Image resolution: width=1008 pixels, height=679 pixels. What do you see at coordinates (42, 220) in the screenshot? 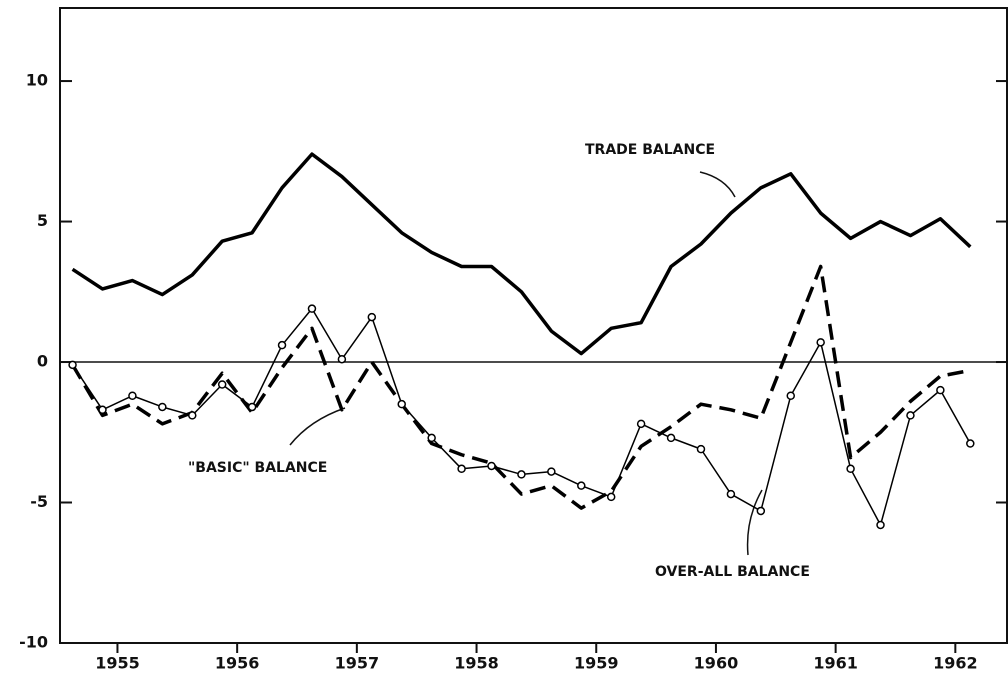
I see `y-tick-label: 5` at bounding box center [42, 220].